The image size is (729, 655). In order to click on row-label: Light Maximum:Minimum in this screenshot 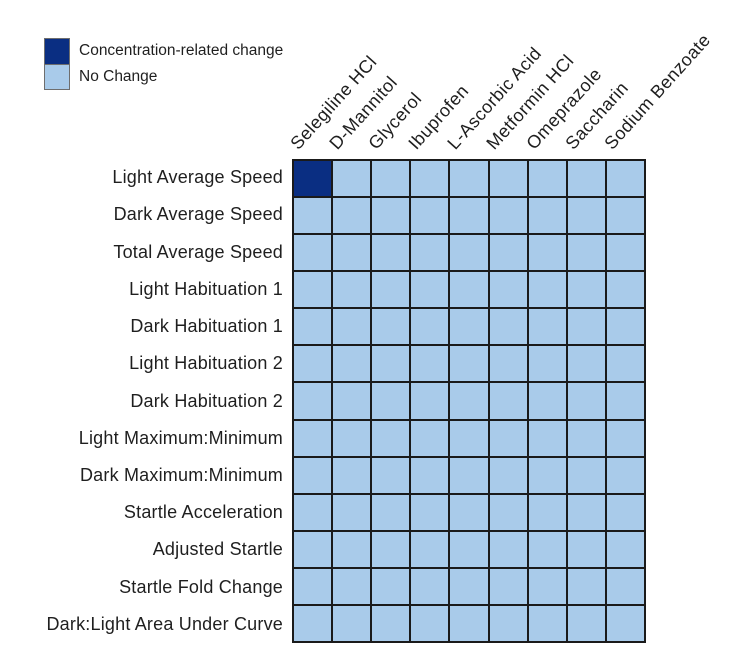, I will do `click(180, 437)`.